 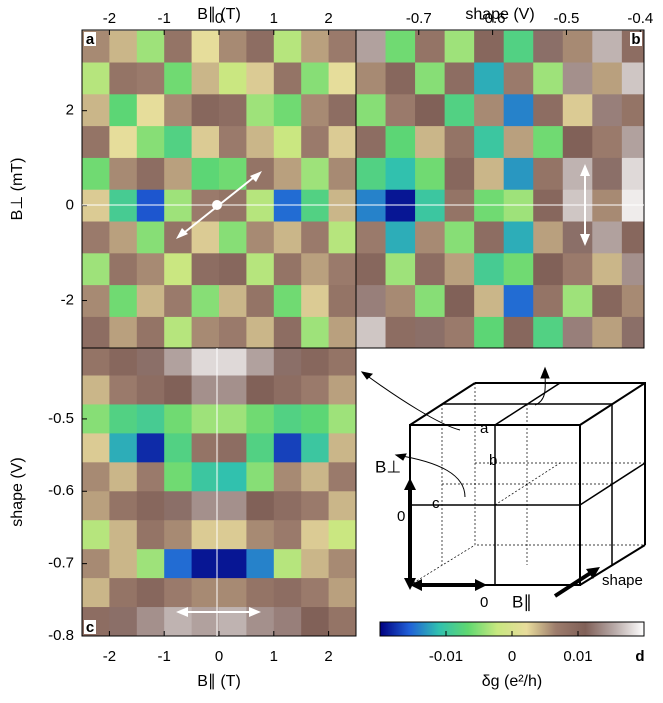 I want to click on y-axis-label: shape (V), so click(x=17, y=491).